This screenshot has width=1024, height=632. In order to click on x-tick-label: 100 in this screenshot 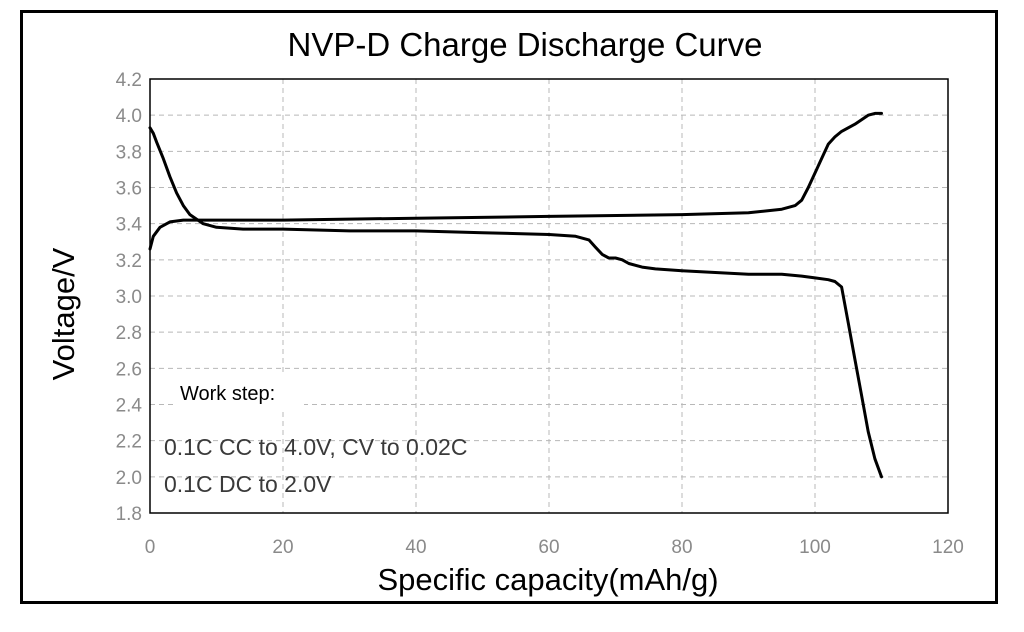, I will do `click(815, 547)`.